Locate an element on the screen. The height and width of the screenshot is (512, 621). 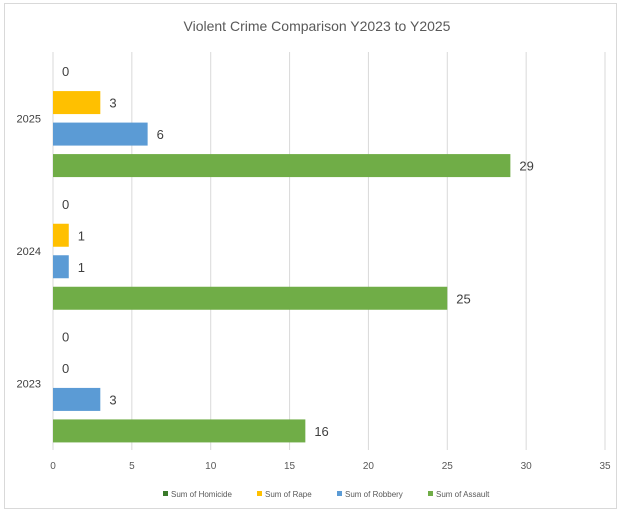
x-axis-ticks: 0 5 10 15 20 25 30 35 is located at coordinates (330, 466).